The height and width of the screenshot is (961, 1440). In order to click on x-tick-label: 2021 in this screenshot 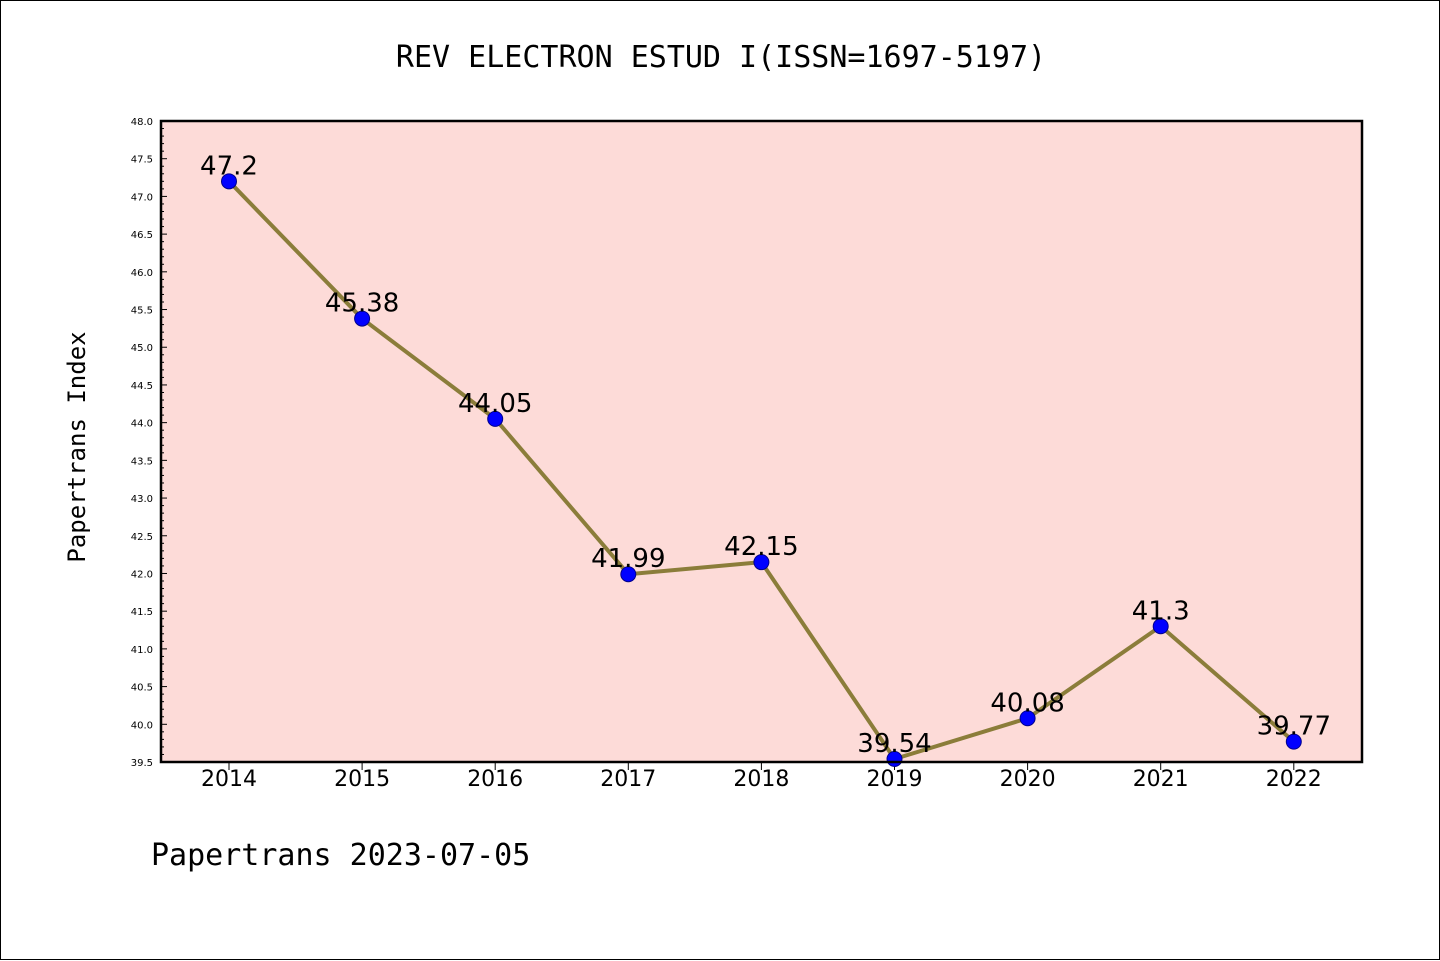, I will do `click(1161, 779)`.